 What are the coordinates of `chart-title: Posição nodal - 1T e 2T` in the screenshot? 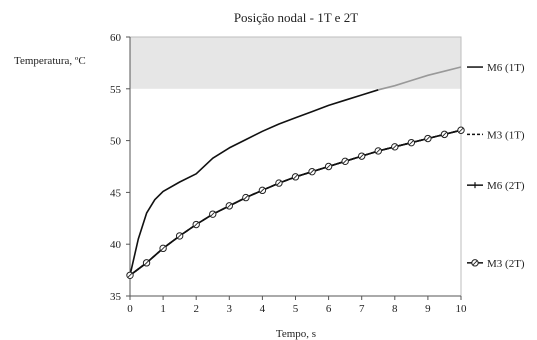 It's located at (296, 17).